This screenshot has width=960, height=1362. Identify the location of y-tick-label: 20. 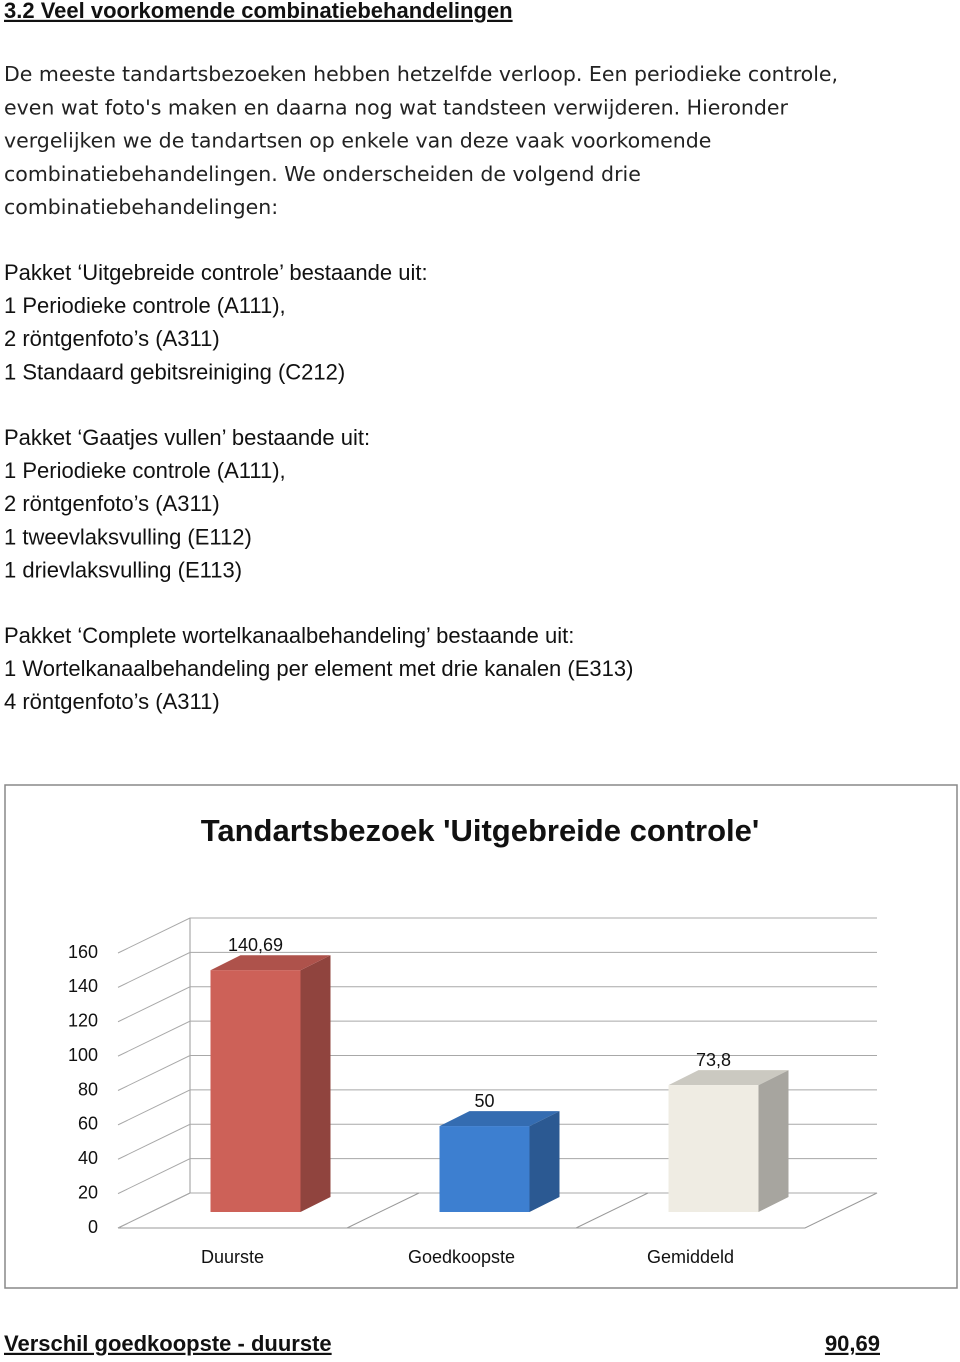
(88, 1192).